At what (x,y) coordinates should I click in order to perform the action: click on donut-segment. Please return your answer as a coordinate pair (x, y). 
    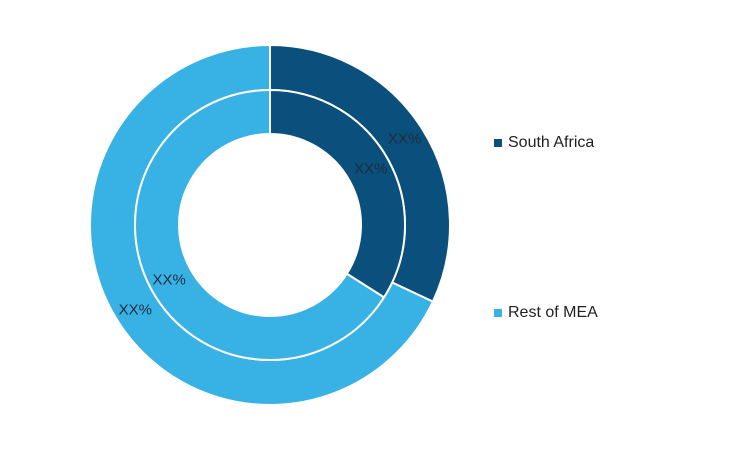
    Looking at the image, I should click on (337, 193).